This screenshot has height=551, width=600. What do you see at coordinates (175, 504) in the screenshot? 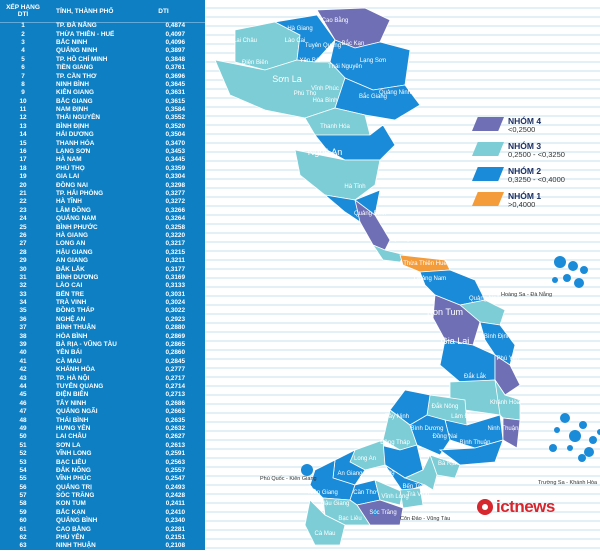
I see `dti-cell: 0,2411` at bounding box center [175, 504].